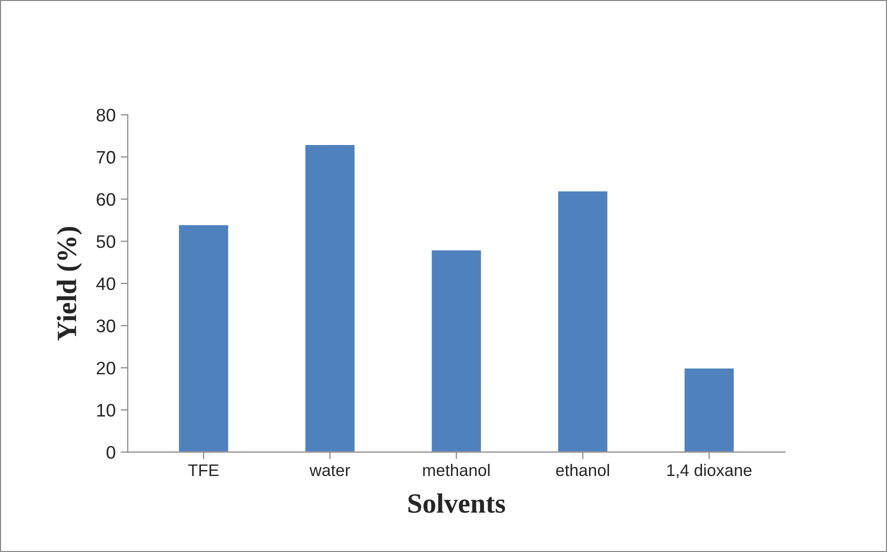 This screenshot has width=887, height=552. What do you see at coordinates (69, 283) in the screenshot?
I see `y-axis-title: Yield (%)` at bounding box center [69, 283].